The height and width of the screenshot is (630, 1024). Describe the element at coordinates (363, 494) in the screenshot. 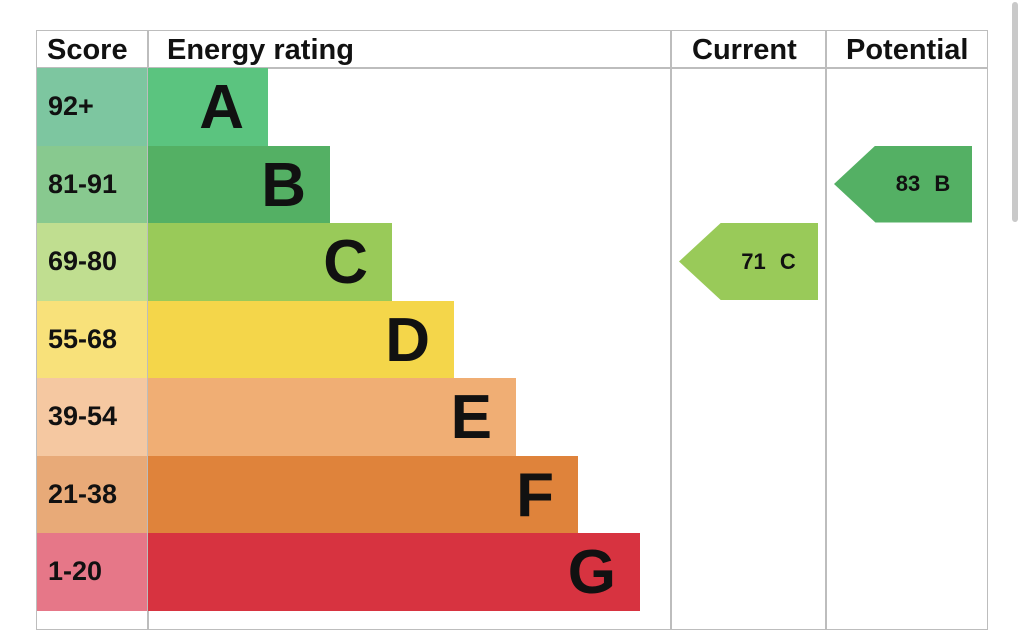

I see `rating-bar-f: F` at that location.